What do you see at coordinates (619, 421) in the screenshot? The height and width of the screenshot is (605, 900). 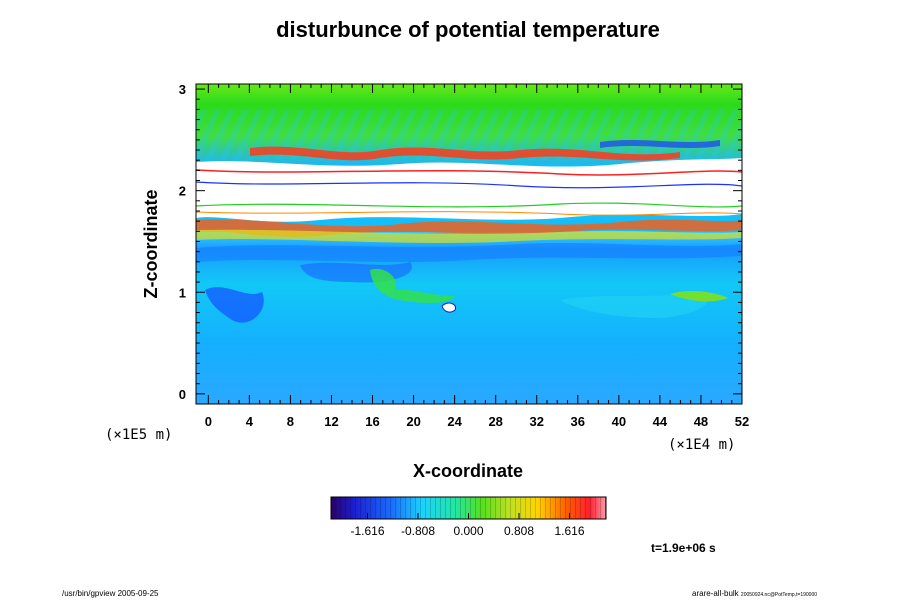 I see `x-tick-label: 40` at bounding box center [619, 421].